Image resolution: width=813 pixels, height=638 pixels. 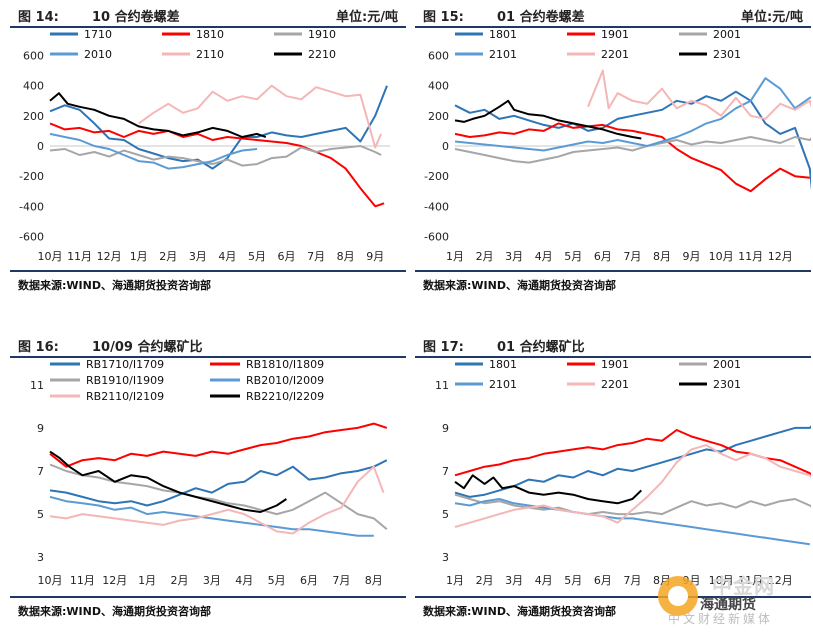 What do you see at coordinates (541, 17) in the screenshot?
I see `figure-title: 01 合约卷螺差` at bounding box center [541, 17].